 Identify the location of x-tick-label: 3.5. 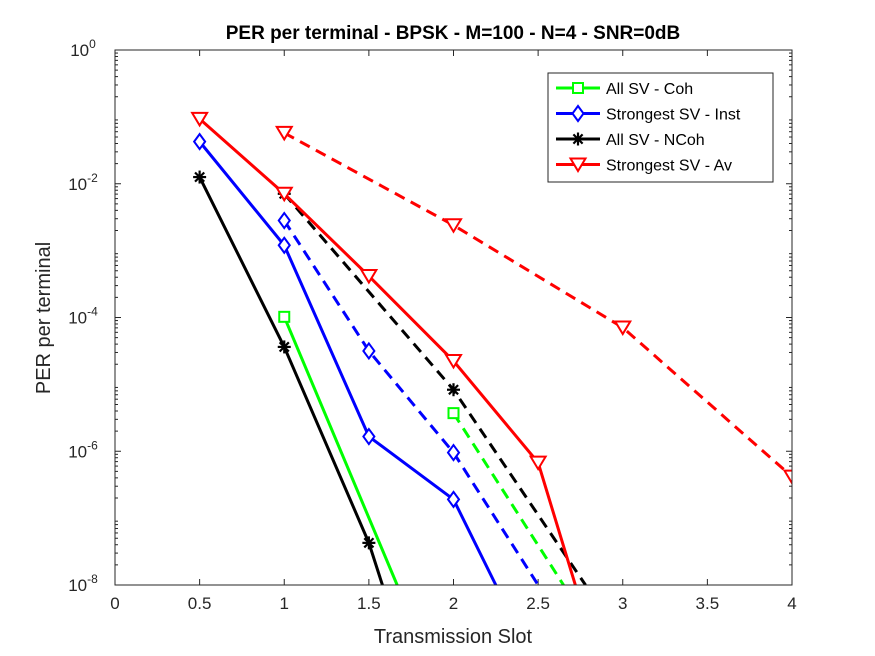
(708, 603).